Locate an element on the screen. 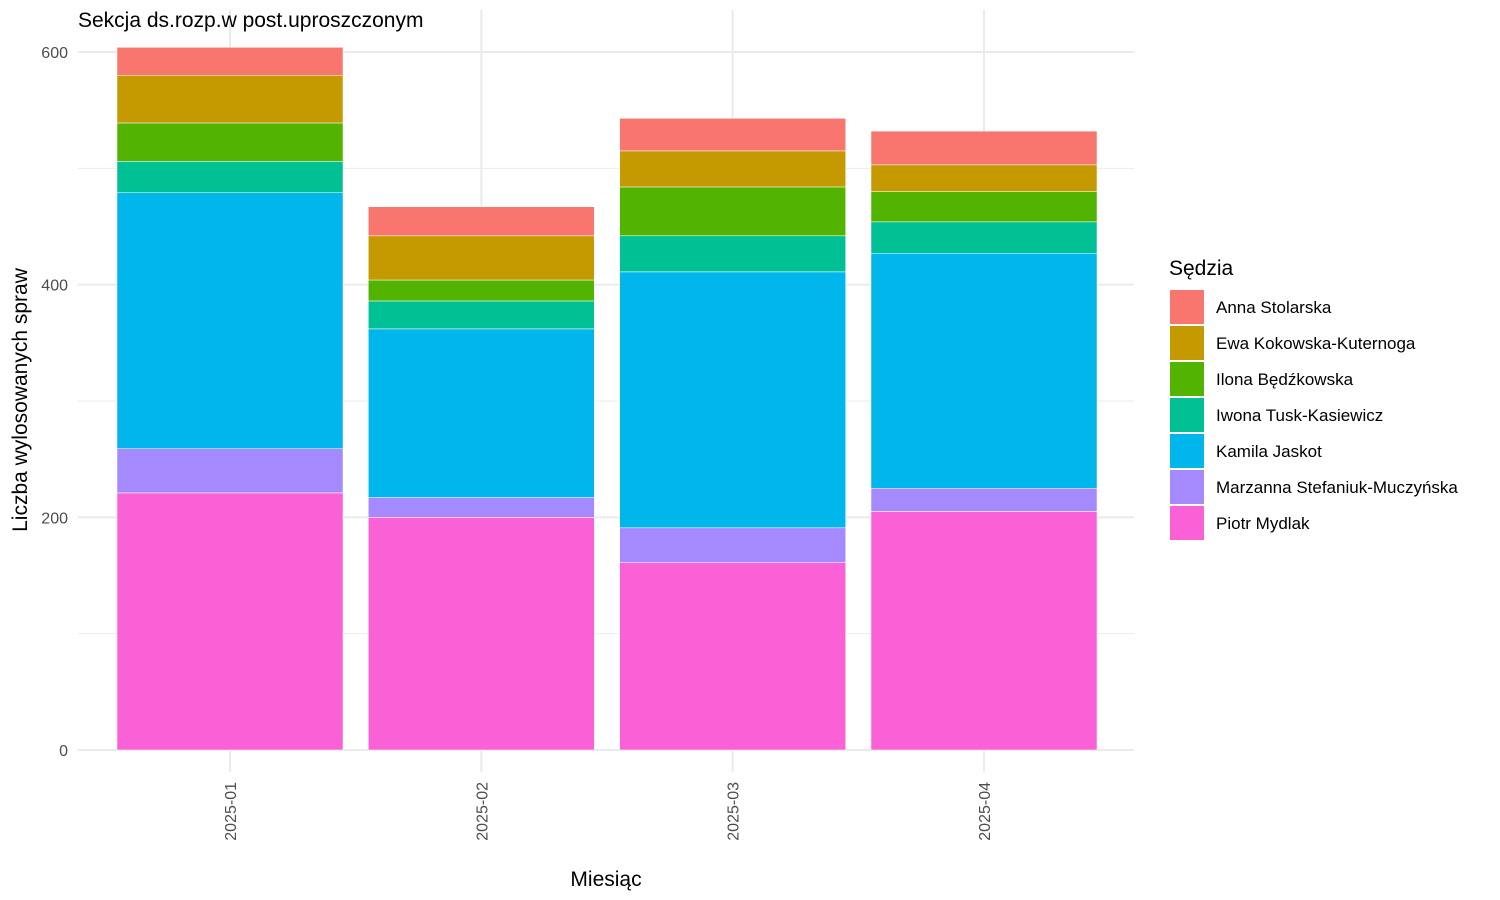  legend-label: Piotr Mydlak is located at coordinates (1263, 523).